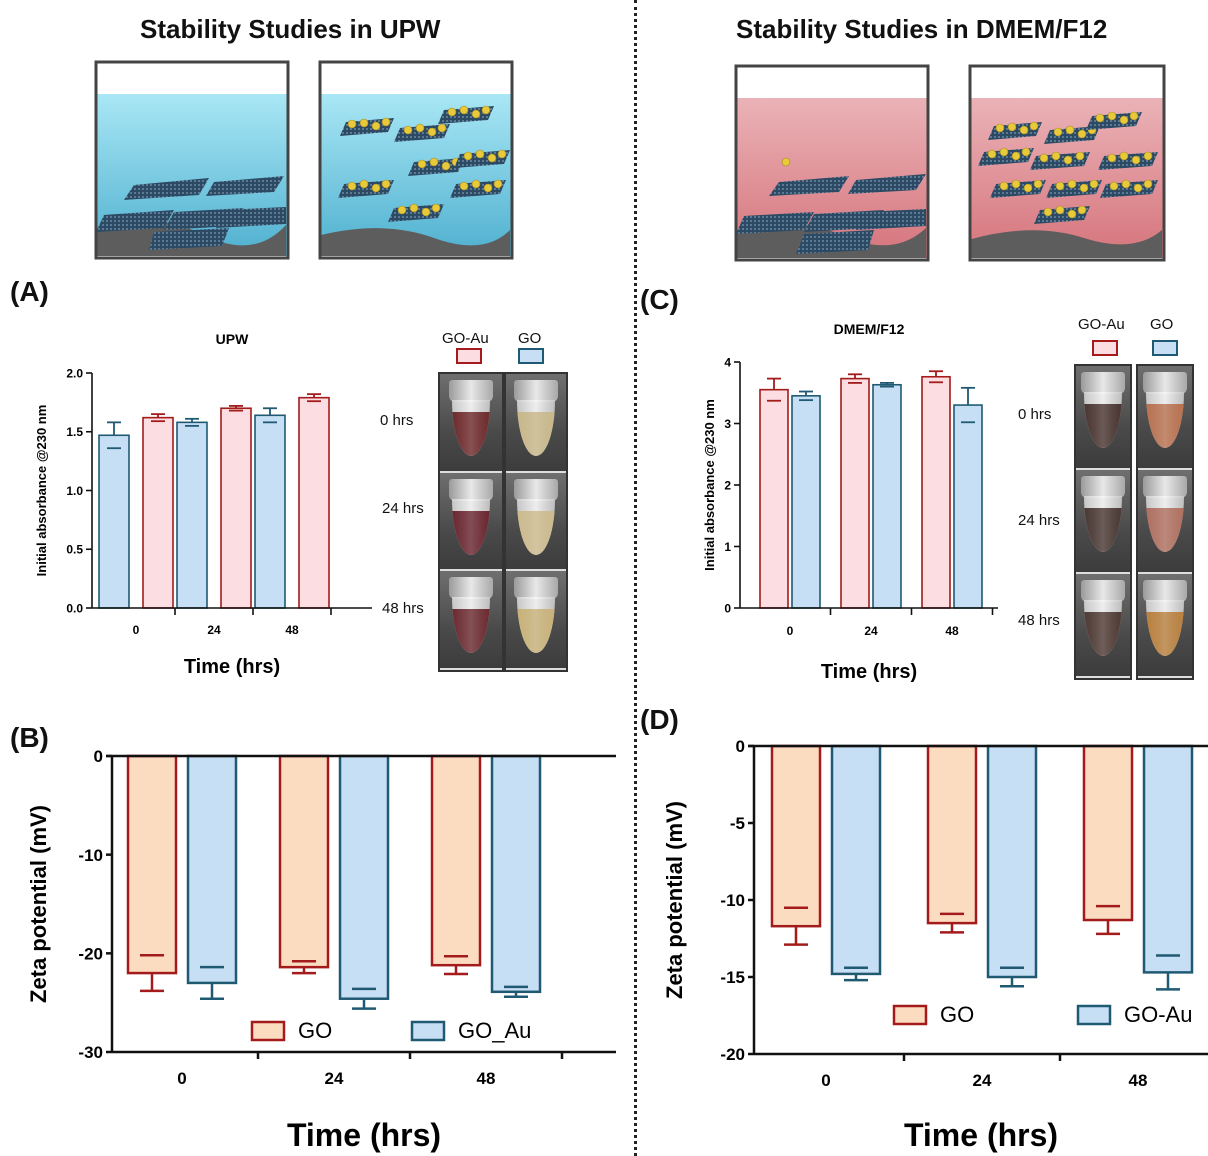  Describe the element at coordinates (41, 491) in the screenshot. I see `chart-a-ylabel: Initial absorbance @230 nm` at that location.